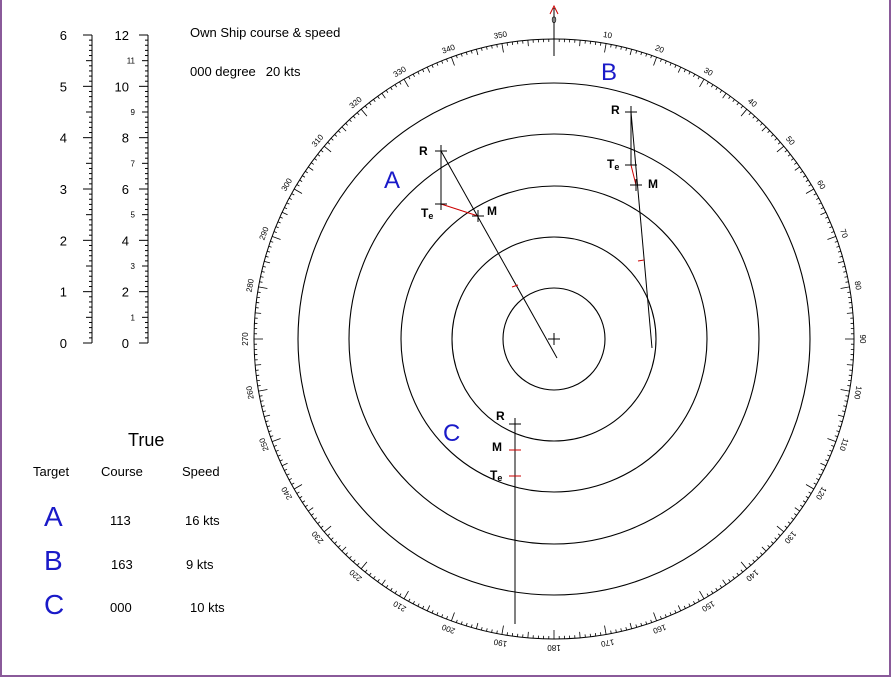  What do you see at coordinates (641, 230) in the screenshot?
I see `target-b-relative-line` at bounding box center [641, 230].